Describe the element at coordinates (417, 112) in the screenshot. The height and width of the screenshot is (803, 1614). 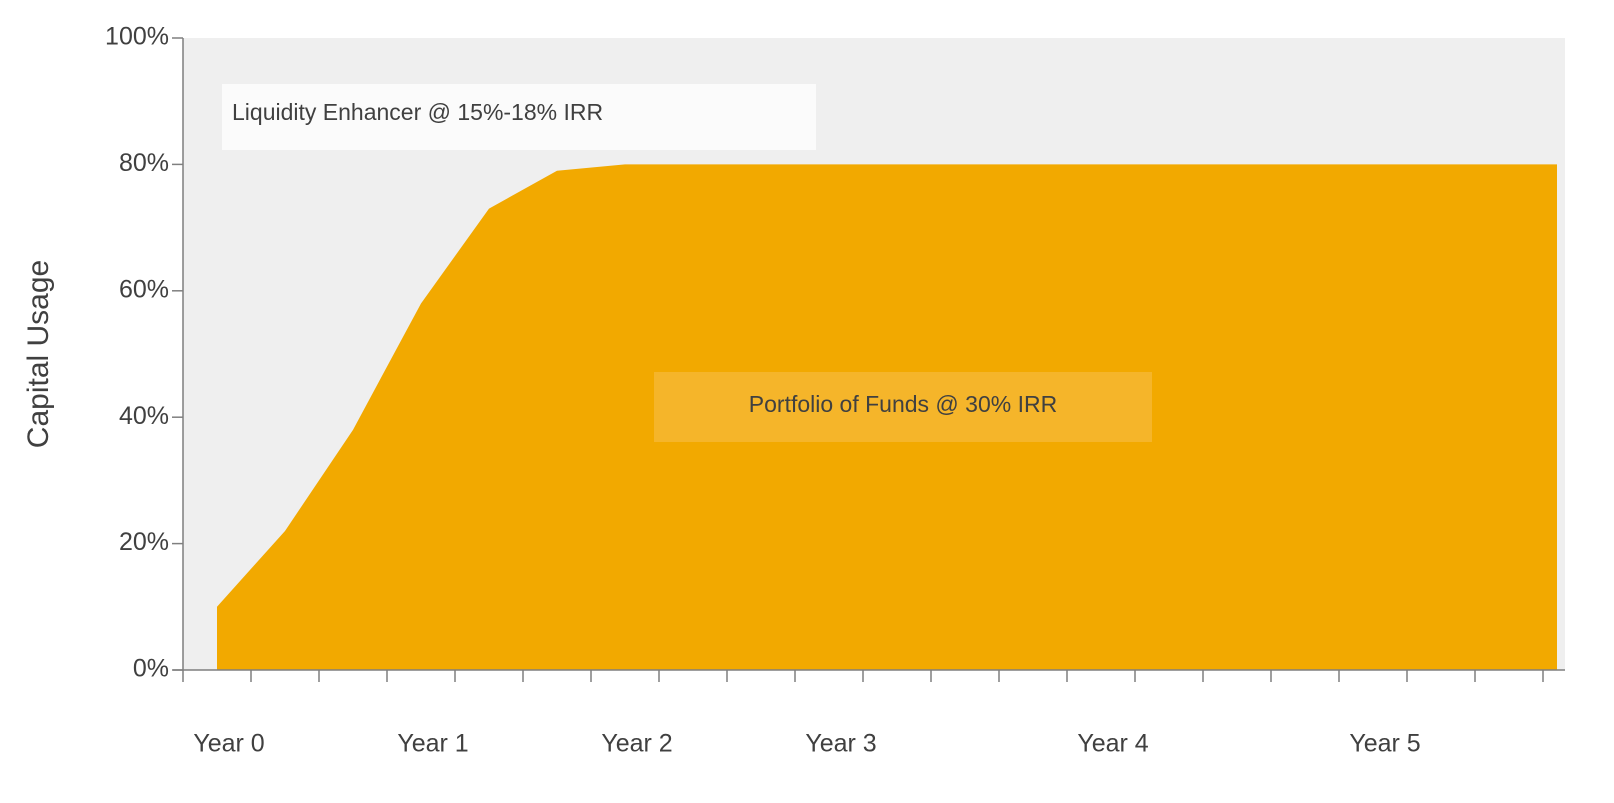
I see `annotation: Liquidity Enhancer @ 15%-18% IRR` at that location.